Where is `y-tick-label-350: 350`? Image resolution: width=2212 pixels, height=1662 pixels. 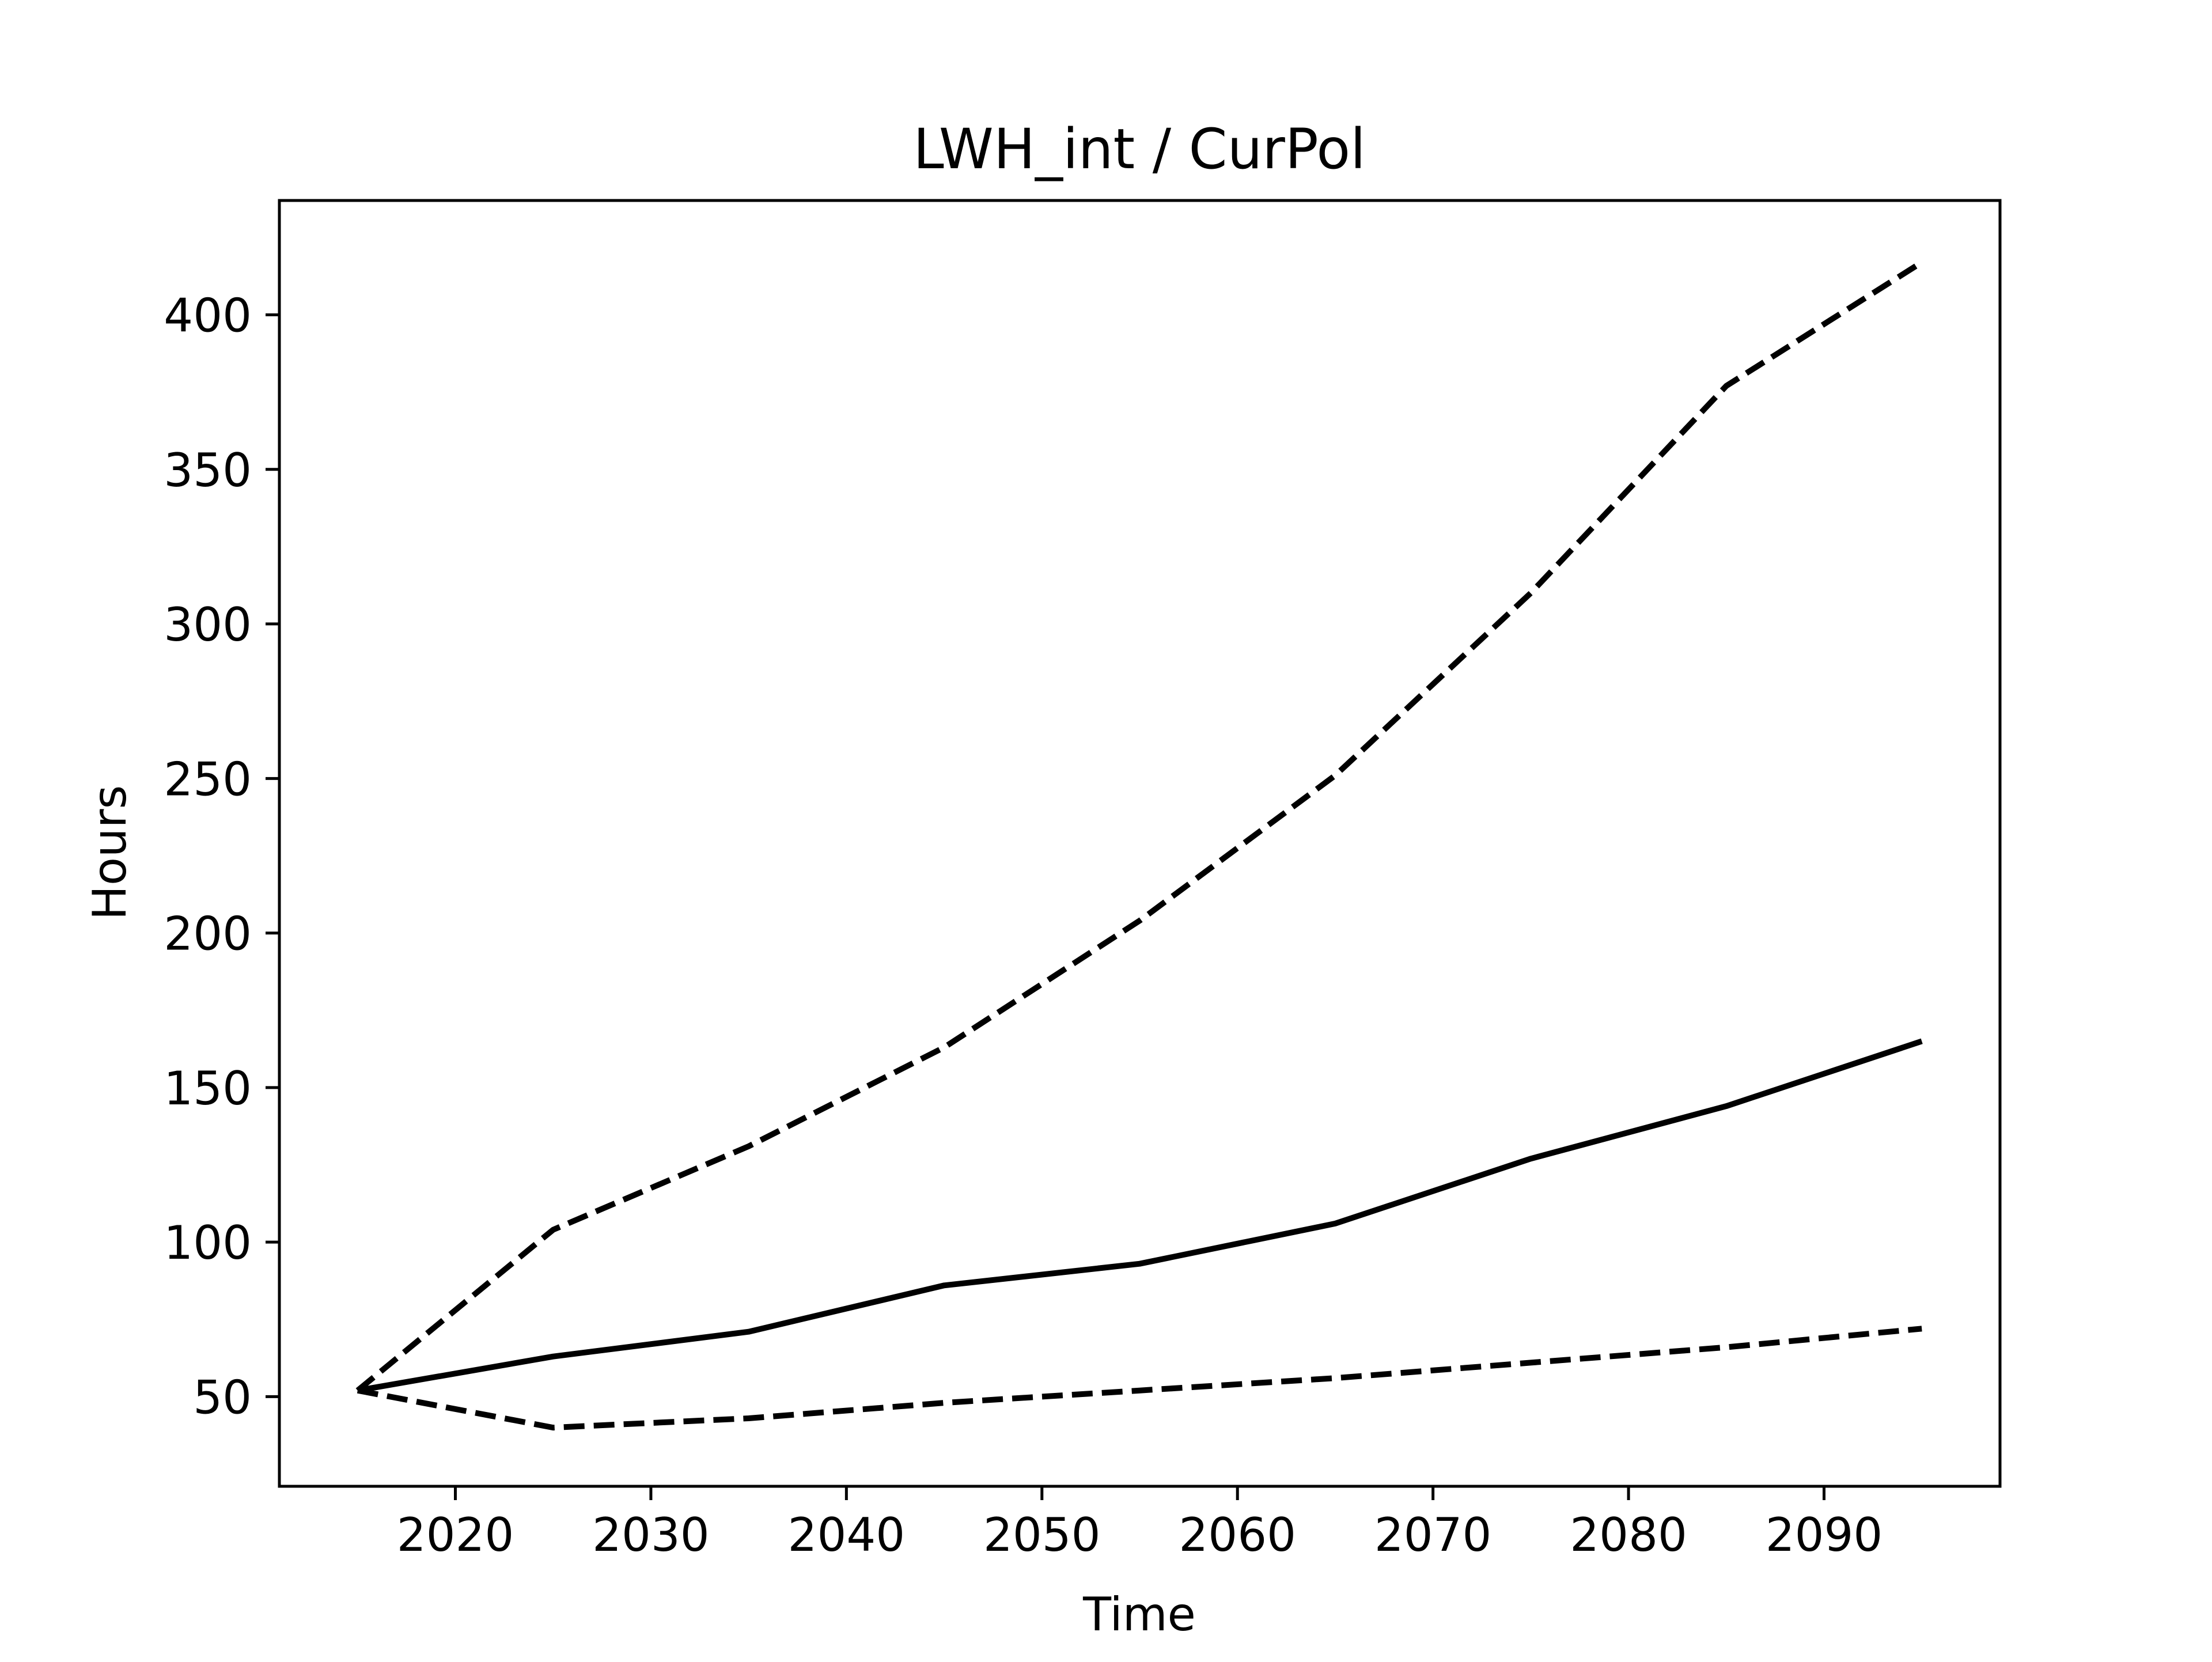 y-tick-label-350: 350 is located at coordinates (208, 471).